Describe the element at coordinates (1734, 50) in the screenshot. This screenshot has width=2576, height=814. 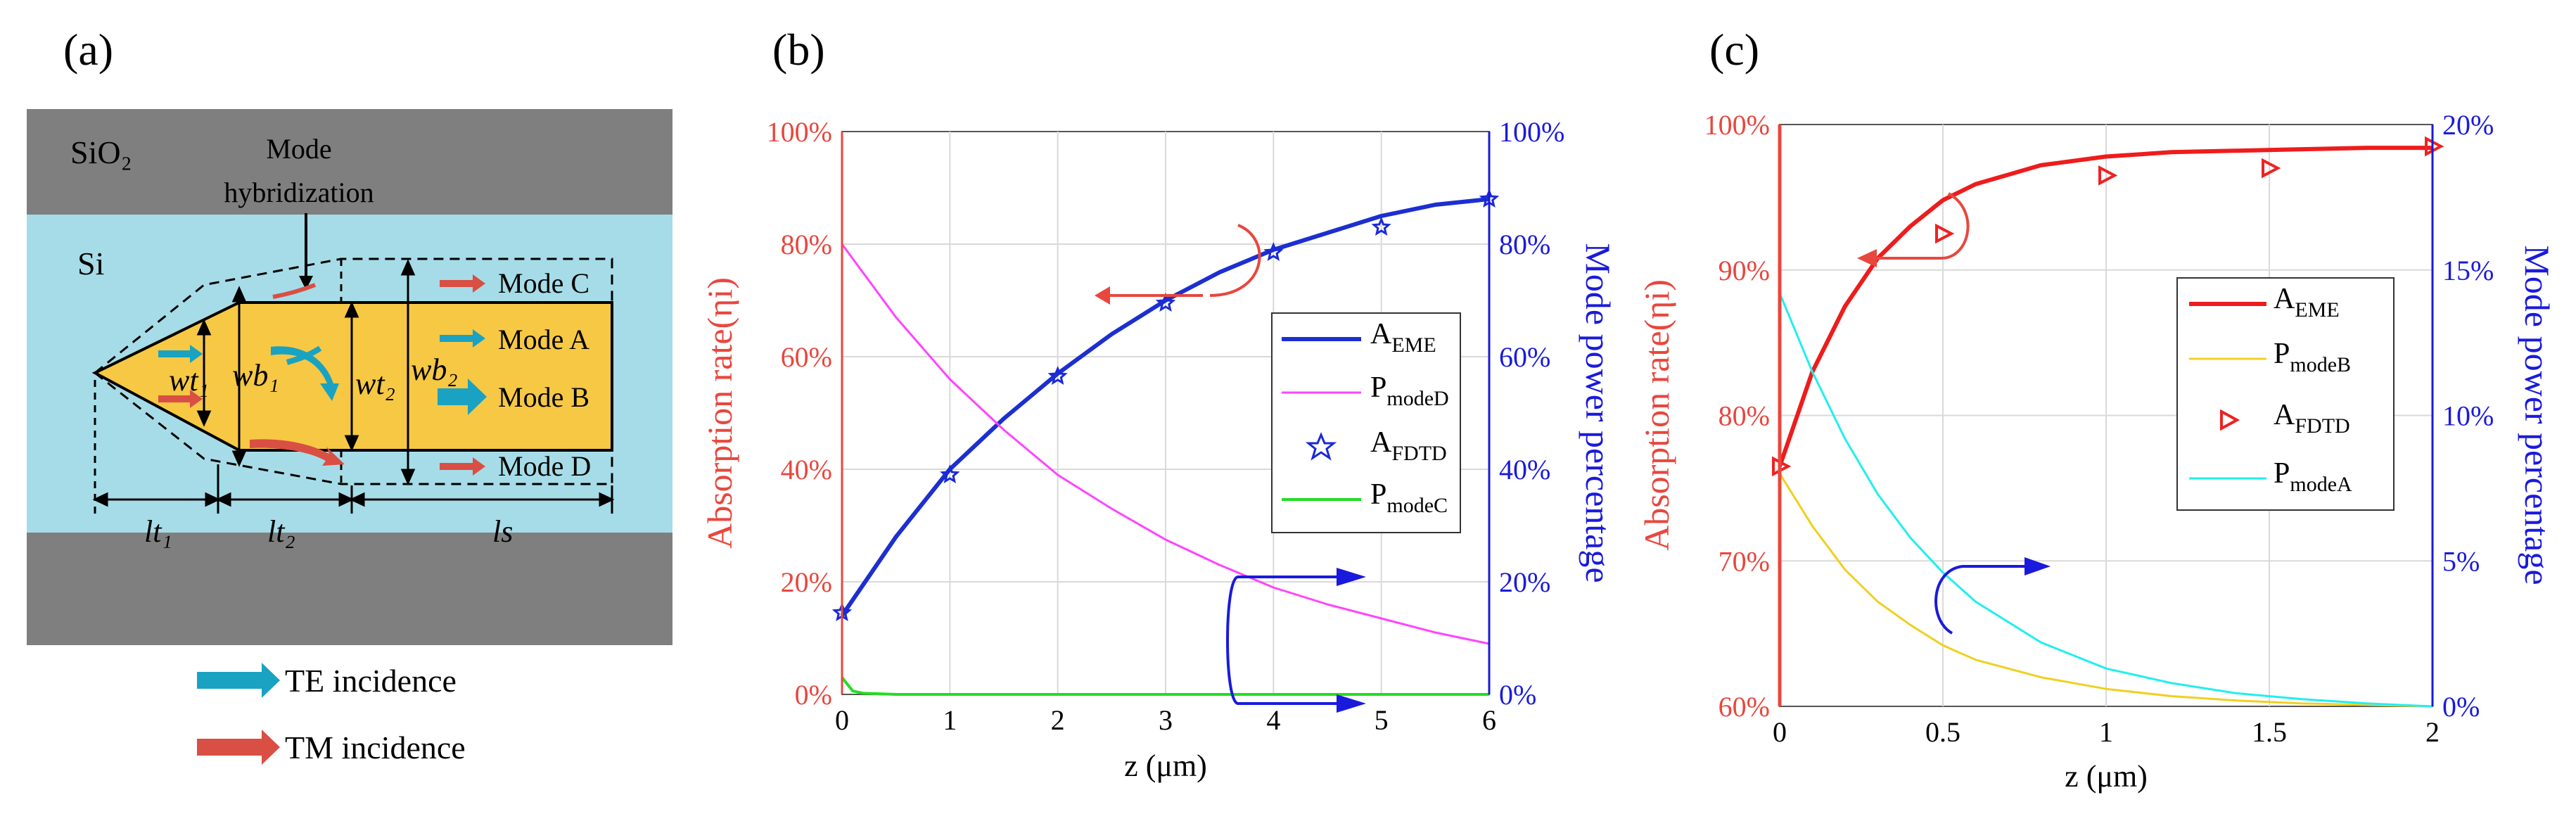
I see `panel-c-label: (c)` at that location.